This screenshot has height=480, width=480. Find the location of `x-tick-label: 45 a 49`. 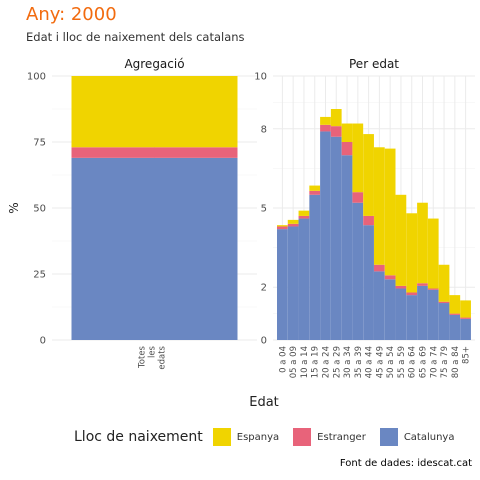

x-tick-label: 45 a 49 is located at coordinates (380, 362).